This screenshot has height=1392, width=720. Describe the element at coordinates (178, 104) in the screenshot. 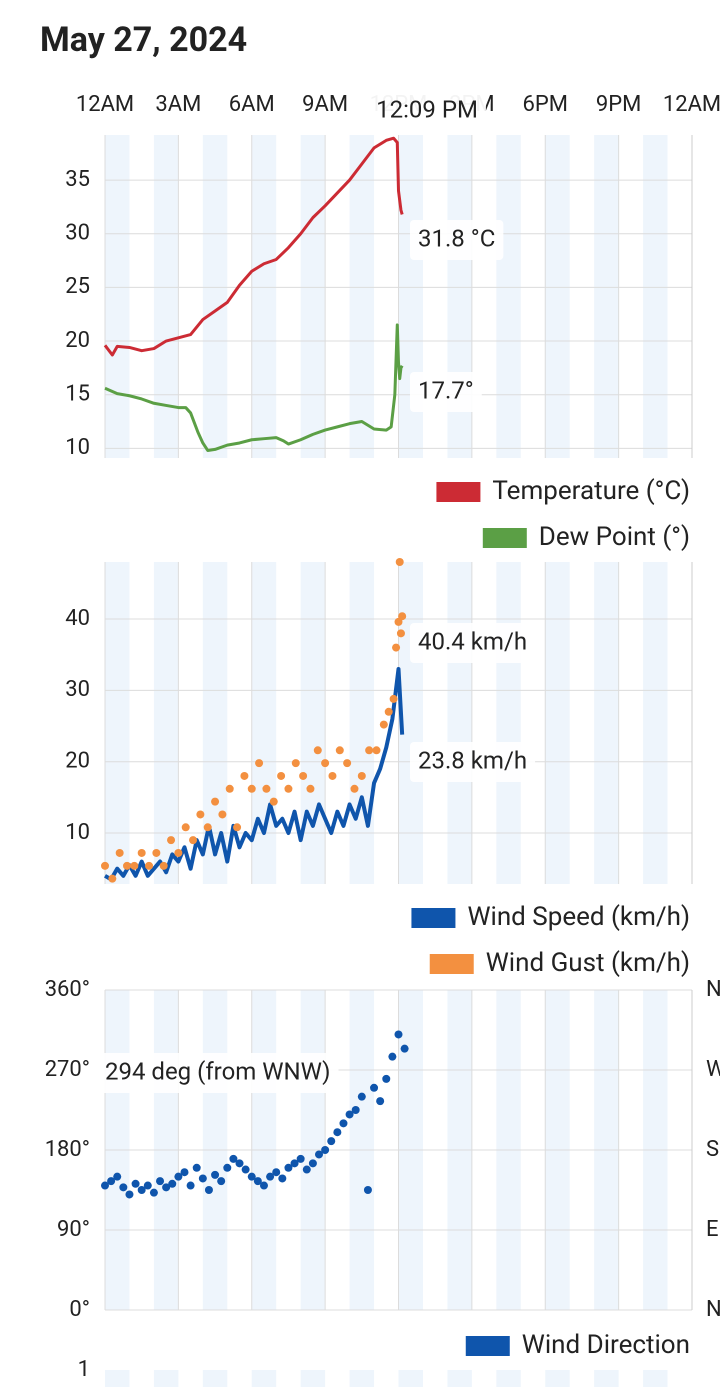

I see `x-tick-label: 3AM` at that location.